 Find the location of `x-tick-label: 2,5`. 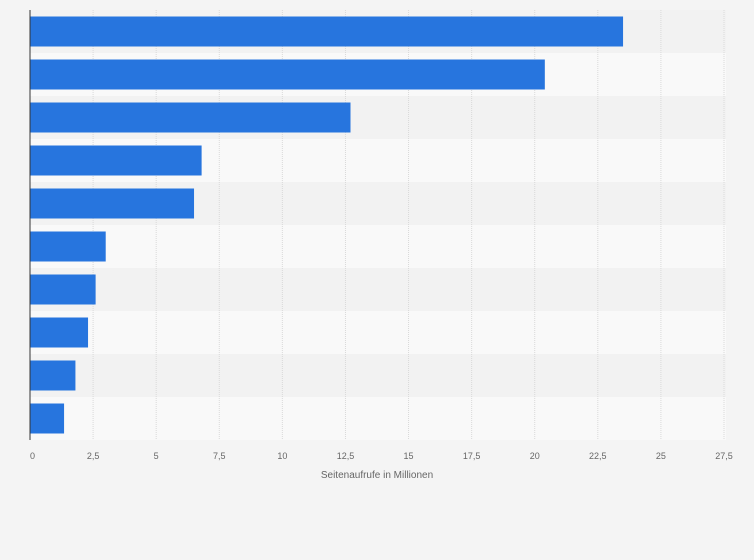

x-tick-label: 2,5 is located at coordinates (93, 456).